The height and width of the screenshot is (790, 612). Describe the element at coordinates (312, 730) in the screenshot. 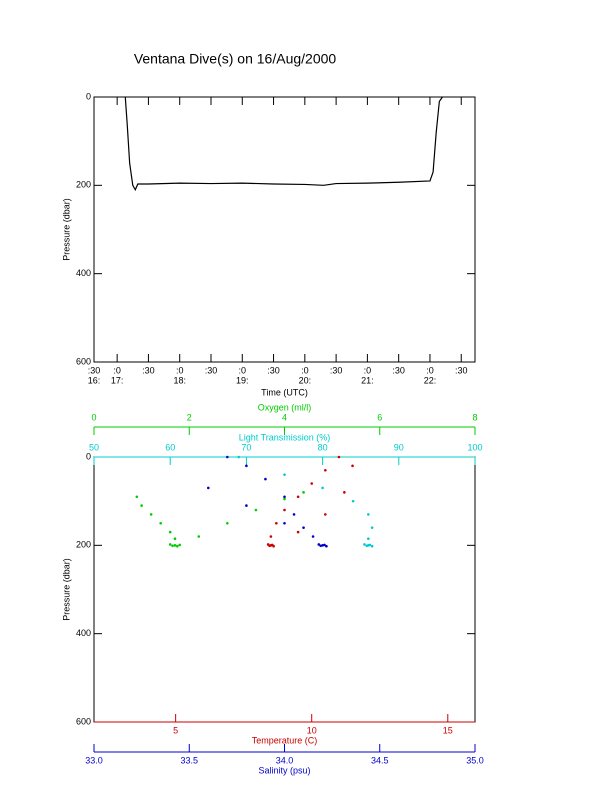

I see `x-tick-label: 10` at that location.